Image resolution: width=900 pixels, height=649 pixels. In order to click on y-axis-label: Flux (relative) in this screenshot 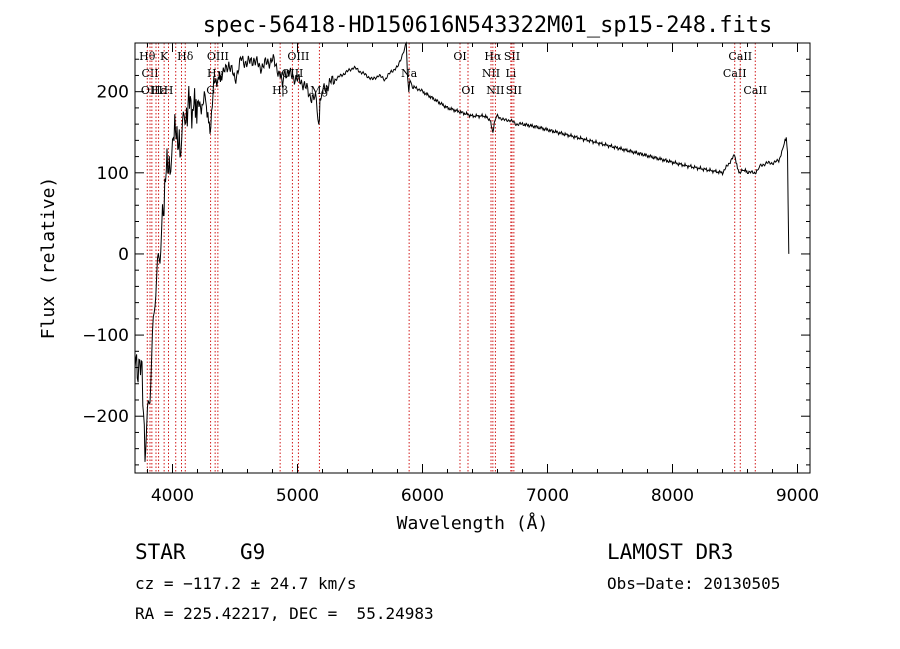, I will do `click(48, 258)`.